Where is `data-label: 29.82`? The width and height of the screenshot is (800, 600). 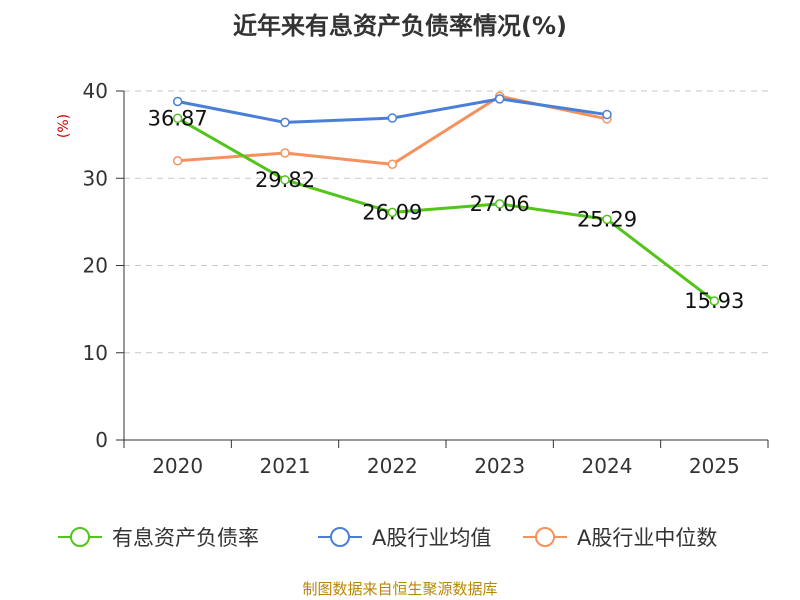 data-label: 29.82 is located at coordinates (285, 180).